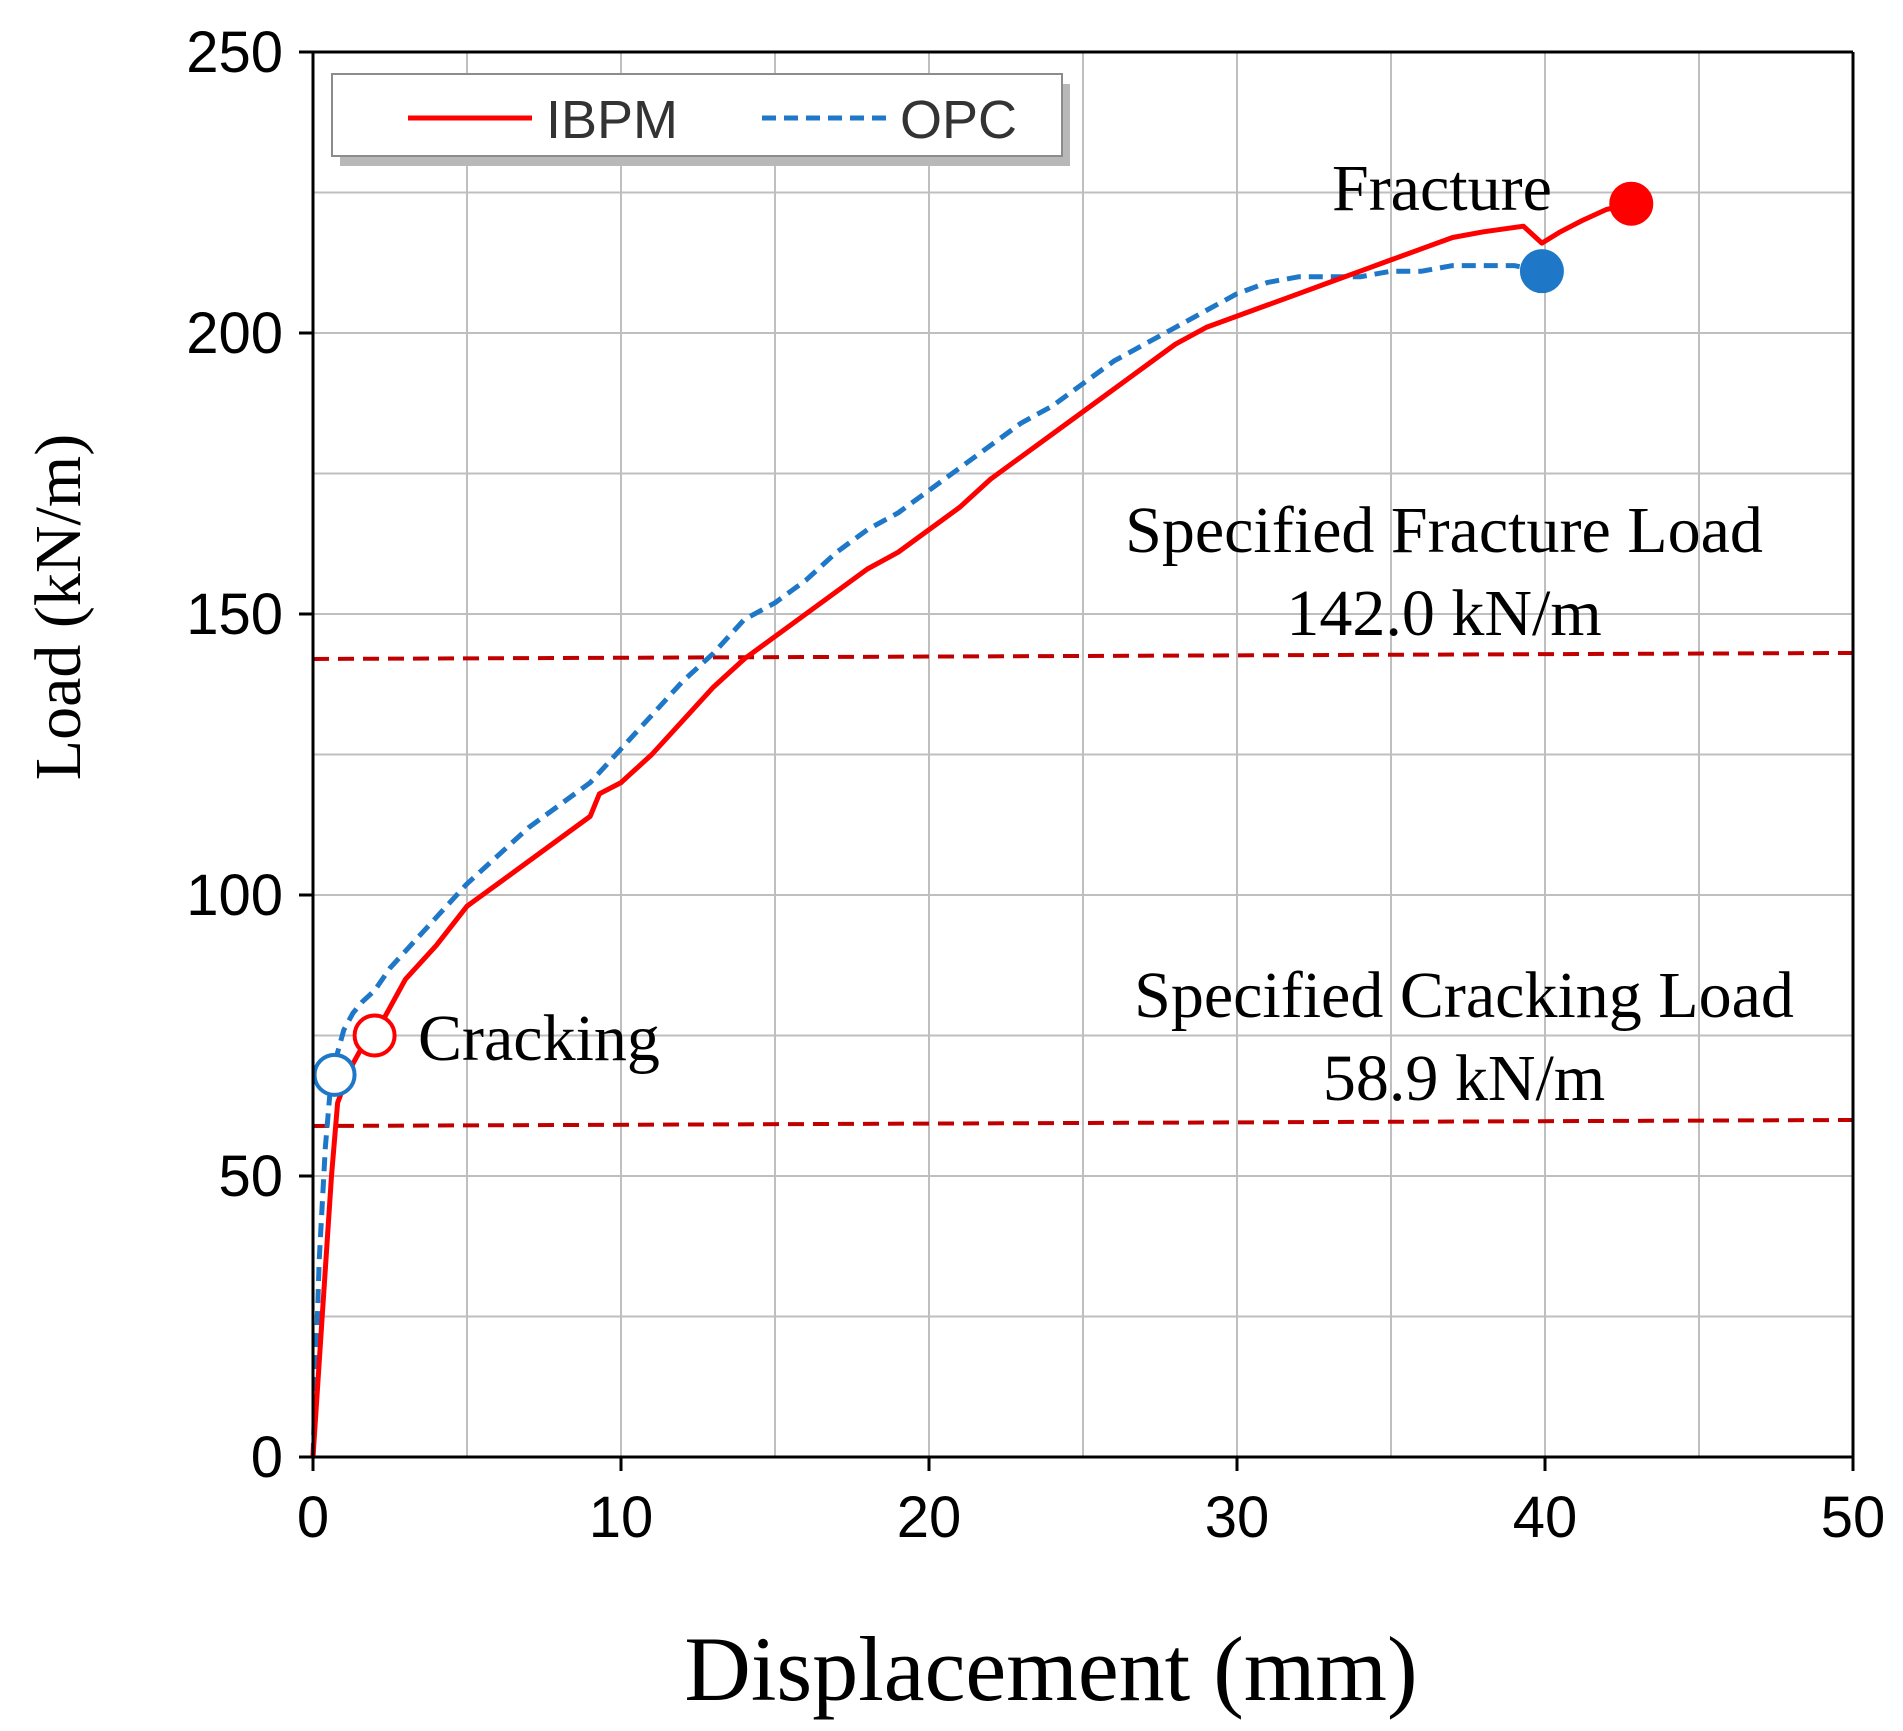 The width and height of the screenshot is (1903, 1731). Describe the element at coordinates (374, 1035) in the screenshot. I see `cracking-marker-ibpm` at that location.